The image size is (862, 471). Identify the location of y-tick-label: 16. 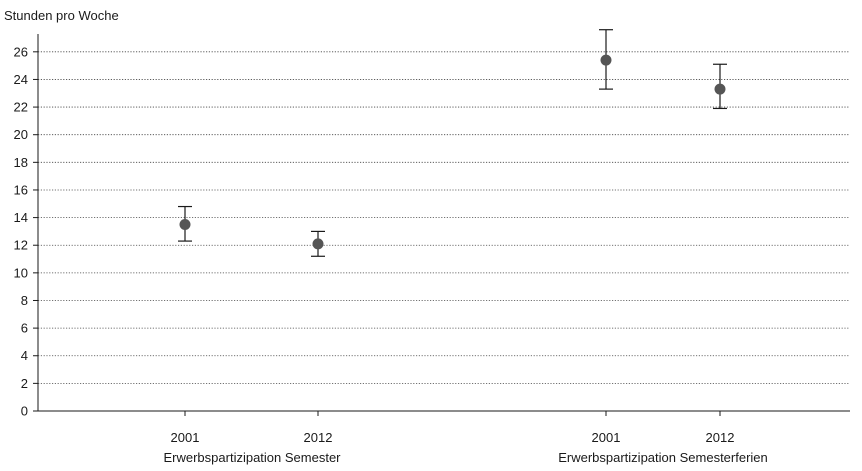
(21, 189).